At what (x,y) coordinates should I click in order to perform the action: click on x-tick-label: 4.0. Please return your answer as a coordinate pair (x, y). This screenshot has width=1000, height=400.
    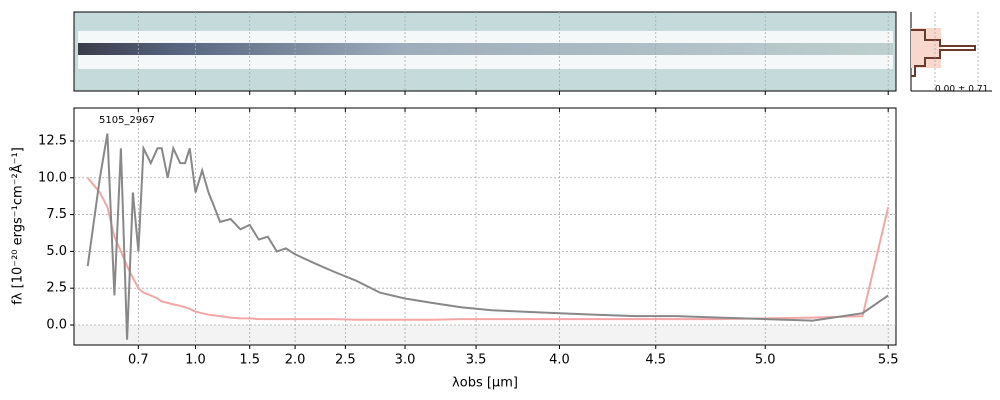
    Looking at the image, I should click on (559, 360).